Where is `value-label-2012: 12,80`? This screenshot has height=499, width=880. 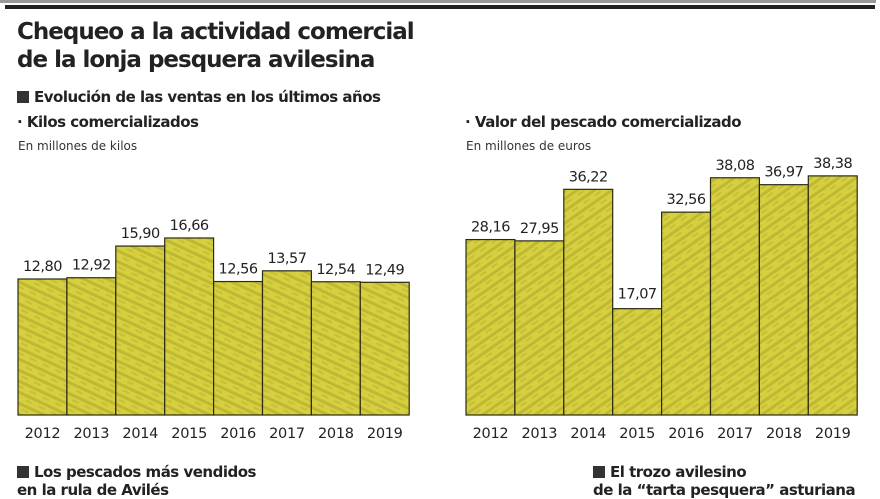 value-label-2012: 12,80 is located at coordinates (42, 267).